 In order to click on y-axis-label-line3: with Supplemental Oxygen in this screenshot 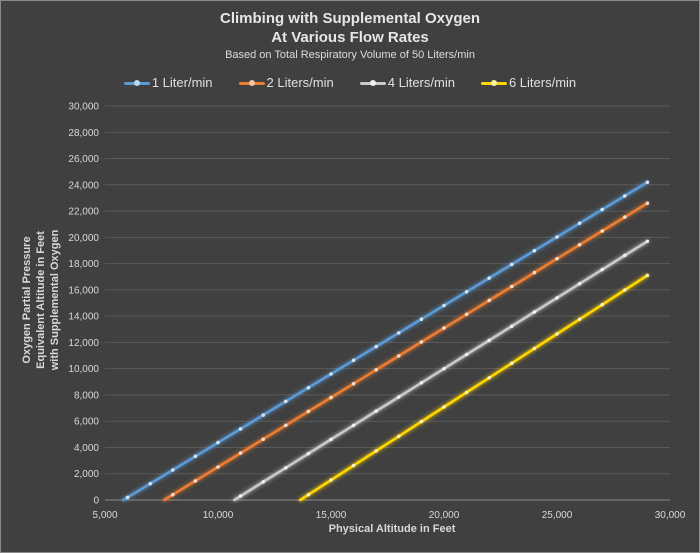, I will do `click(55, 300)`.